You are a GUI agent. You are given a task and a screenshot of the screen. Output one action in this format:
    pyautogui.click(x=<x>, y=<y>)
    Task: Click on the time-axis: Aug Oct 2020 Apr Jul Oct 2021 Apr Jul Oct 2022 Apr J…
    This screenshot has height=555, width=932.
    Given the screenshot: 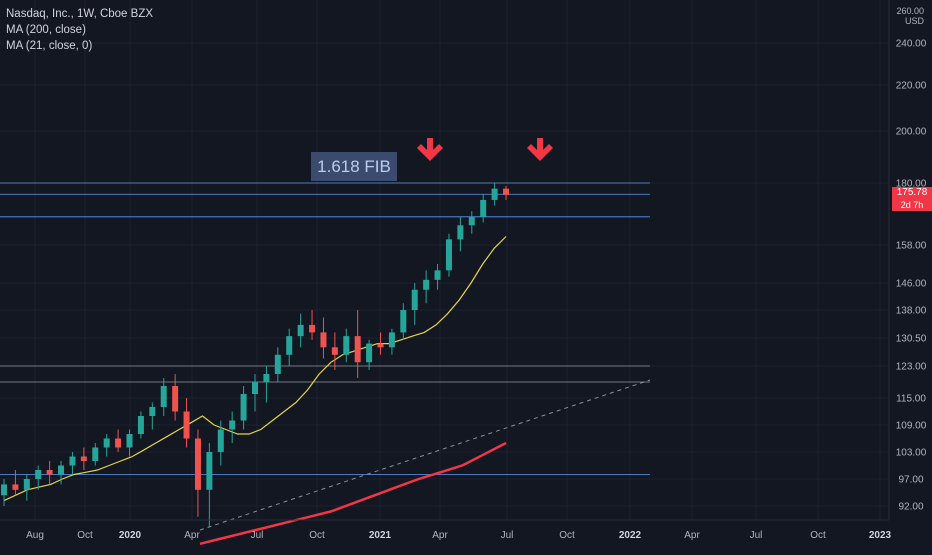 What is the action you would take?
    pyautogui.click(x=458, y=535)
    